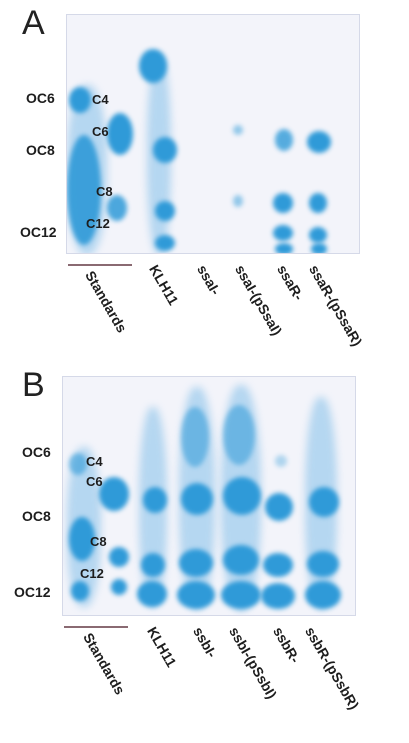  What do you see at coordinates (164, 285) in the screenshot?
I see `panel-a-lane-klh11: KLH11` at bounding box center [164, 285].